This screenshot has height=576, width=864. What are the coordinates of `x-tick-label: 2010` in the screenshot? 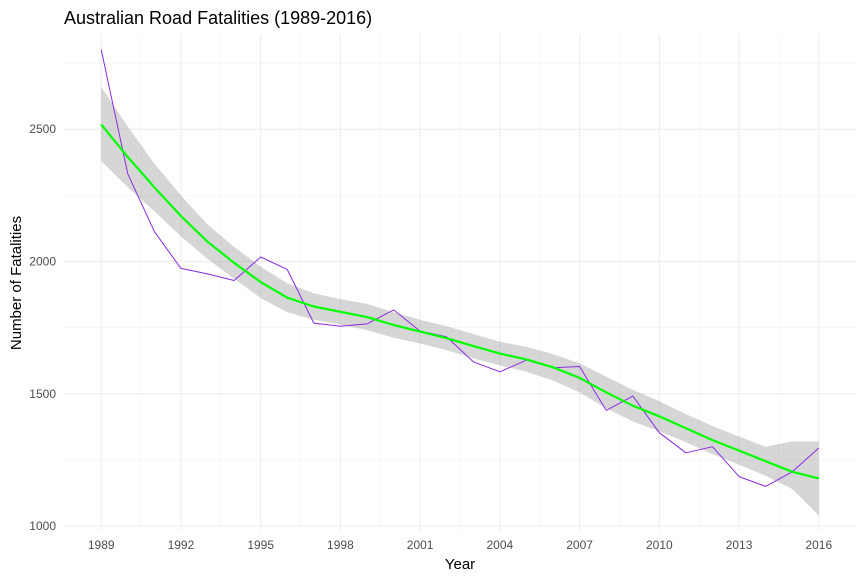 It's located at (659, 545).